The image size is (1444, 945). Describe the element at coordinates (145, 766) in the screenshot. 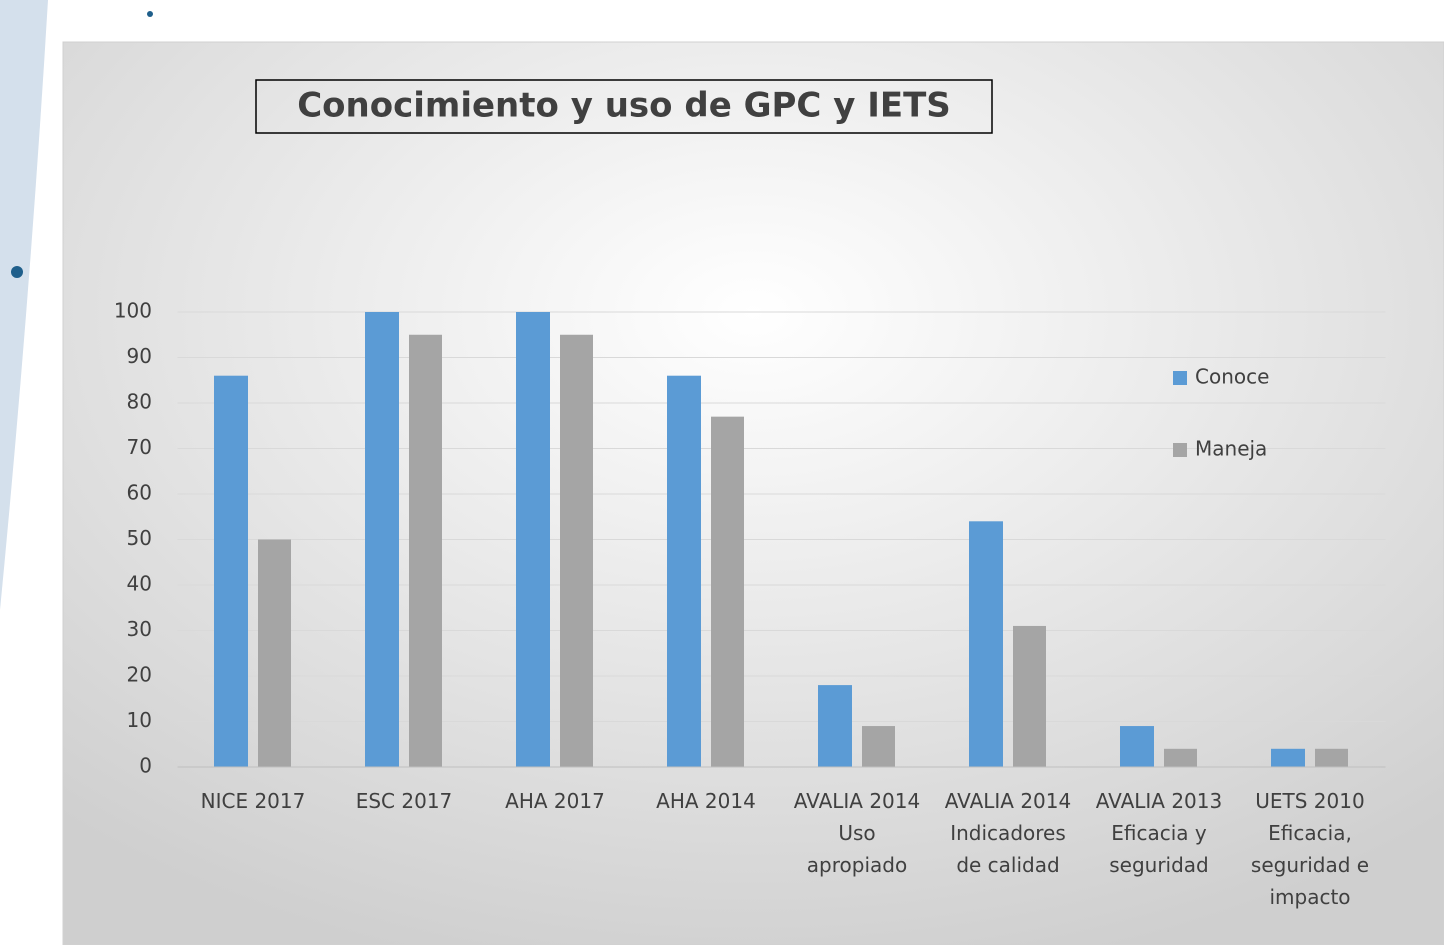

I see `y-tick-label: 0` at that location.